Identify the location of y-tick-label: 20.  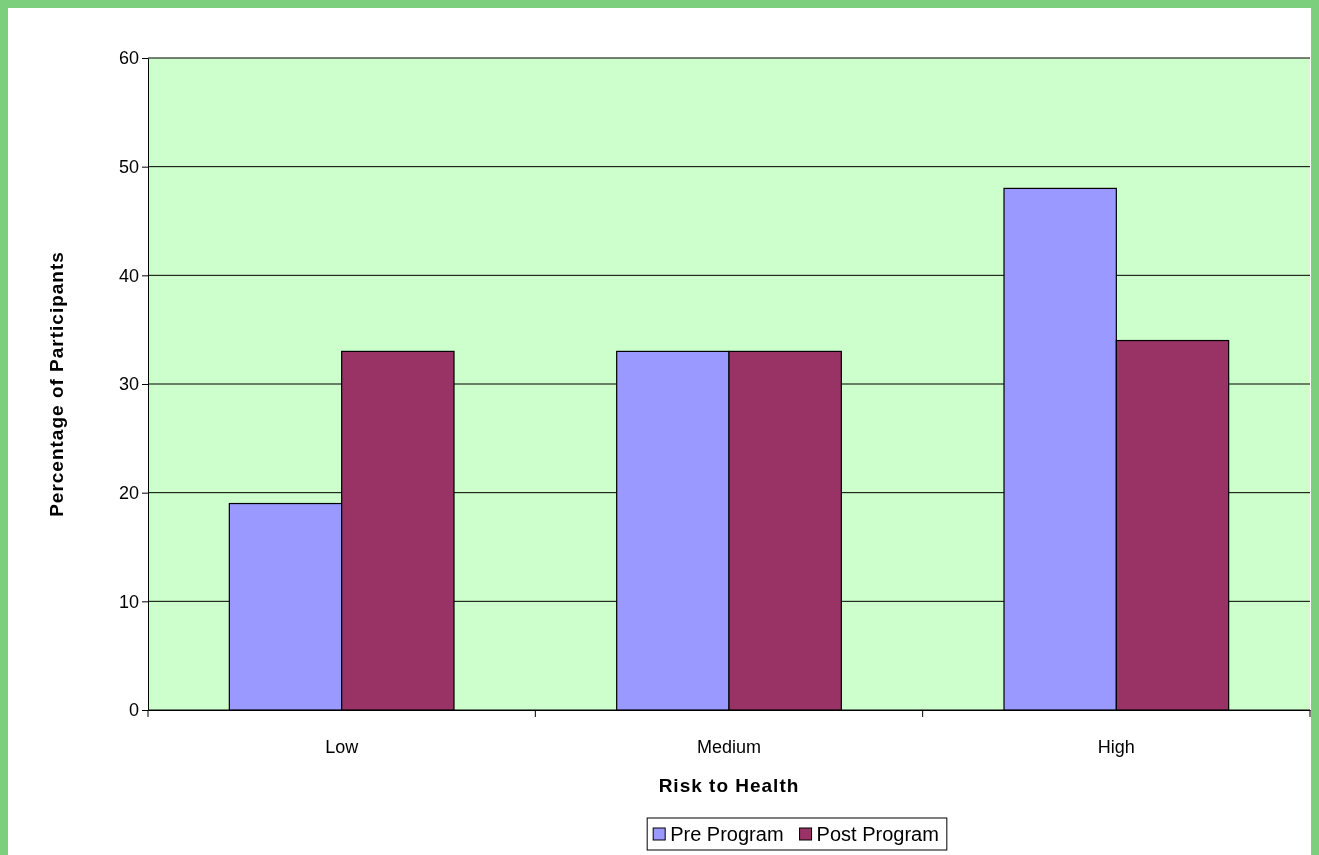
(128, 492).